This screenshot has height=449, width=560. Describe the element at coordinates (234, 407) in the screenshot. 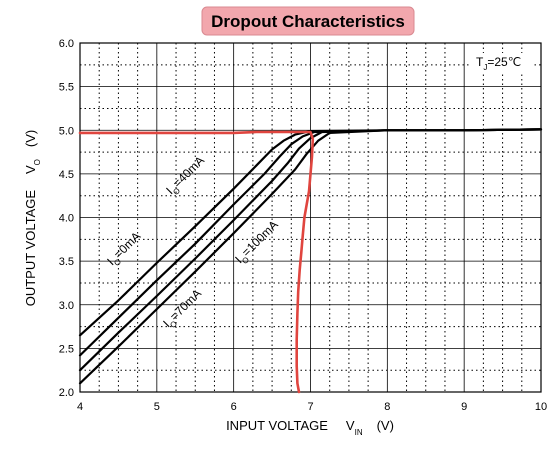

I see `x-tick-label: 6` at that location.